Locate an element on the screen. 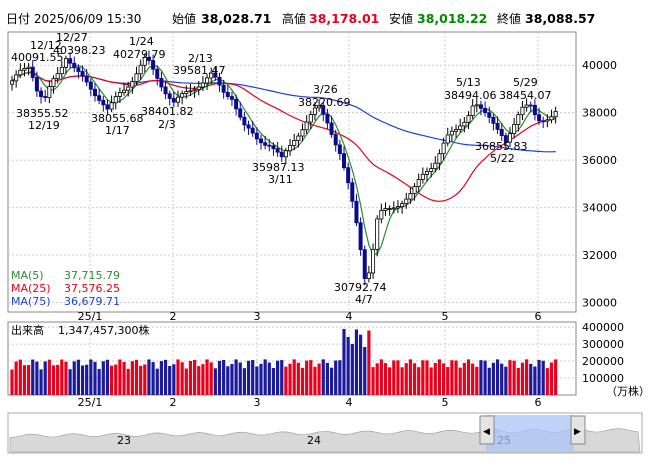 This screenshot has width=653, height=470. volume-unit: （万株） is located at coordinates (628, 391).